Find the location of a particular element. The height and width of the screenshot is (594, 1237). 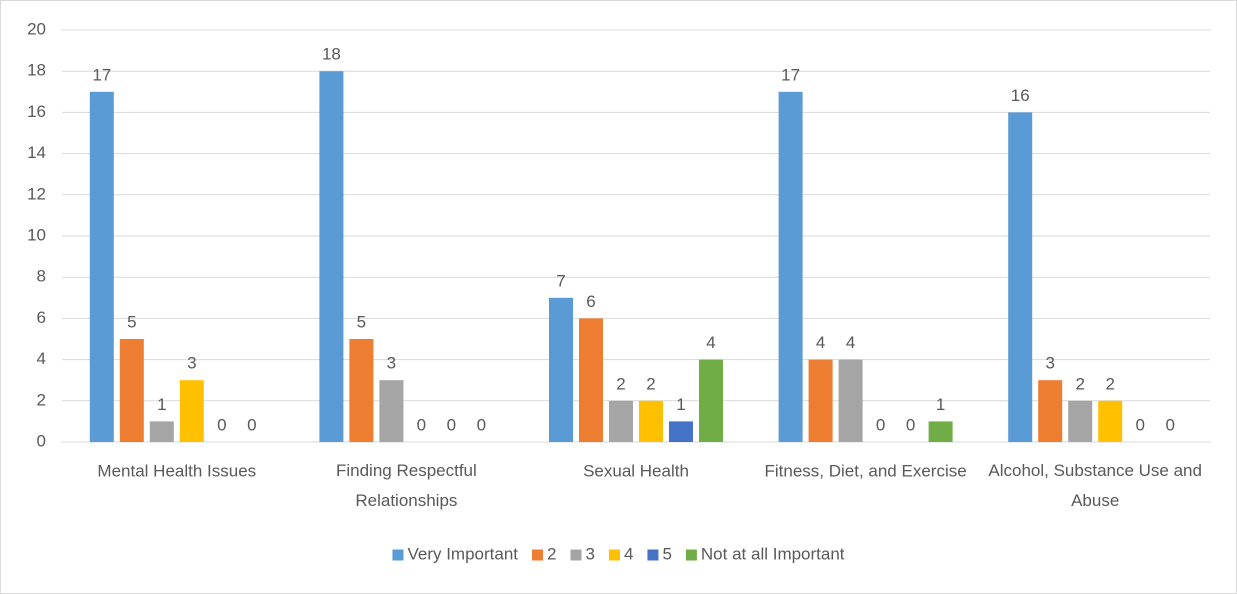

y-tick-label: 20 is located at coordinates (36, 28).